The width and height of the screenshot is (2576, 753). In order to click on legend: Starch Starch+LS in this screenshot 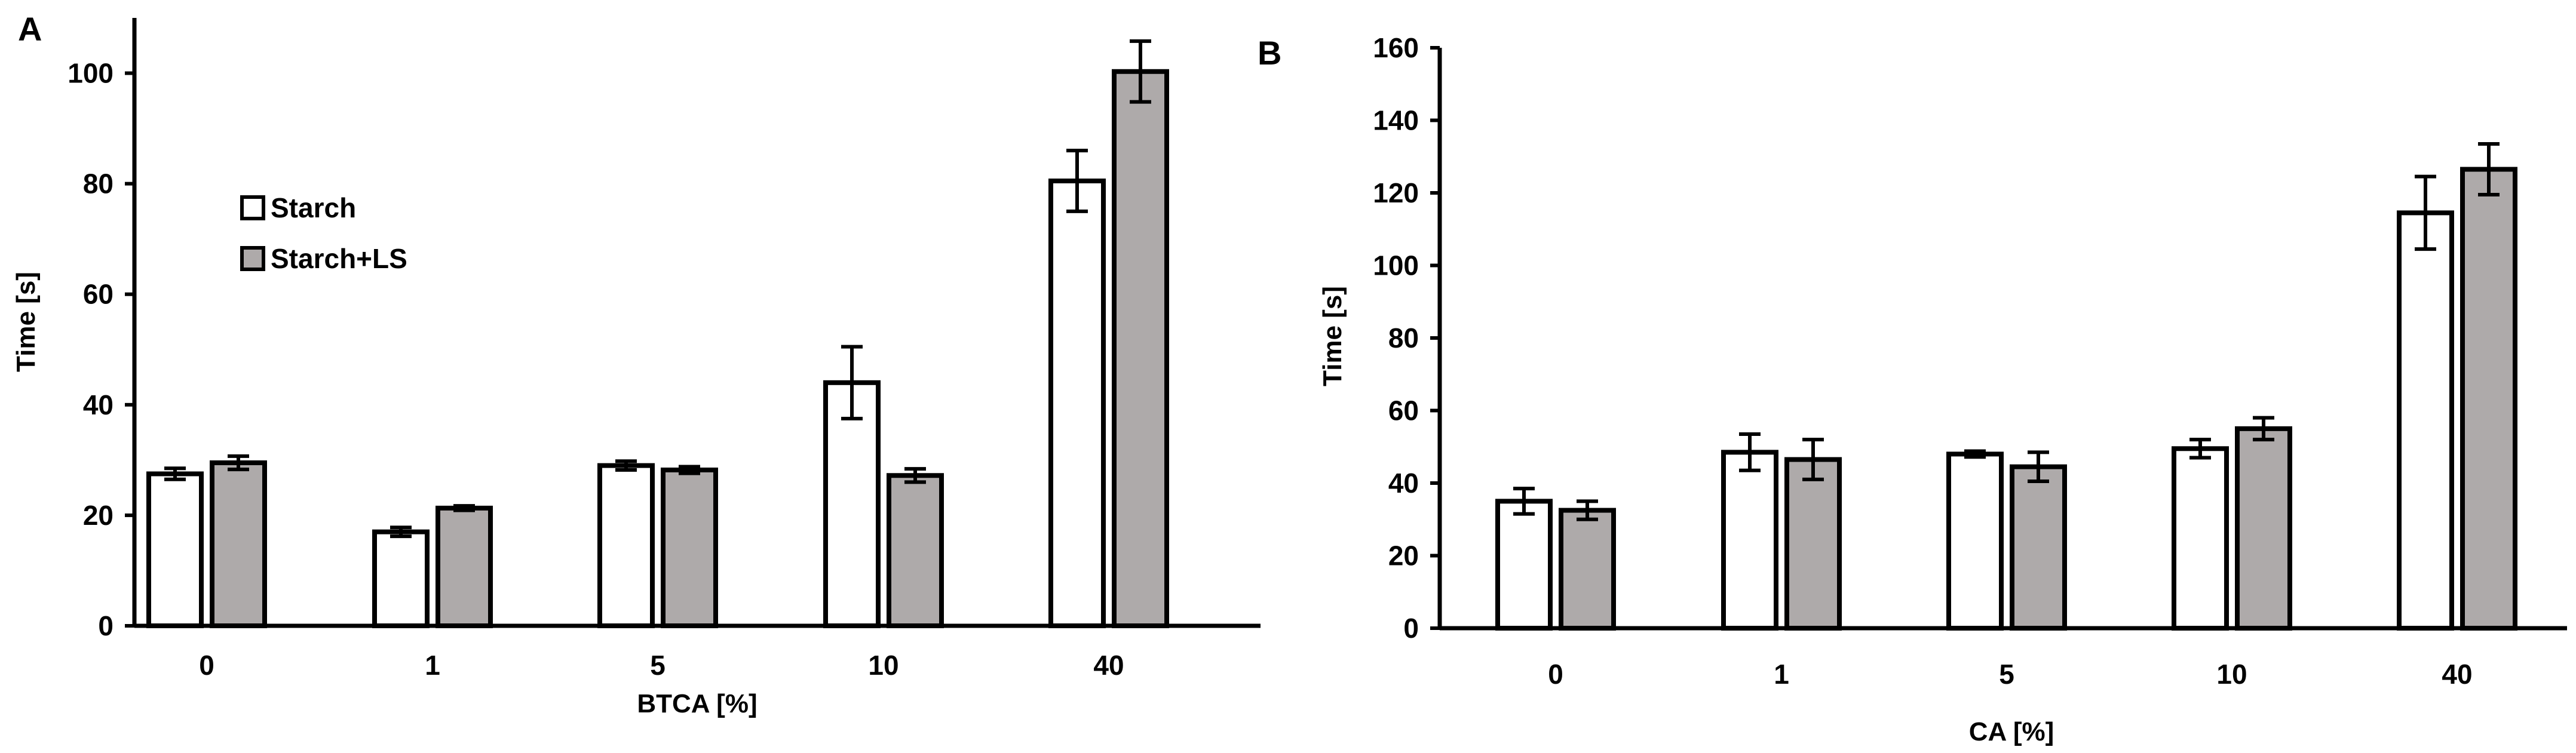, I will do `click(323, 233)`.